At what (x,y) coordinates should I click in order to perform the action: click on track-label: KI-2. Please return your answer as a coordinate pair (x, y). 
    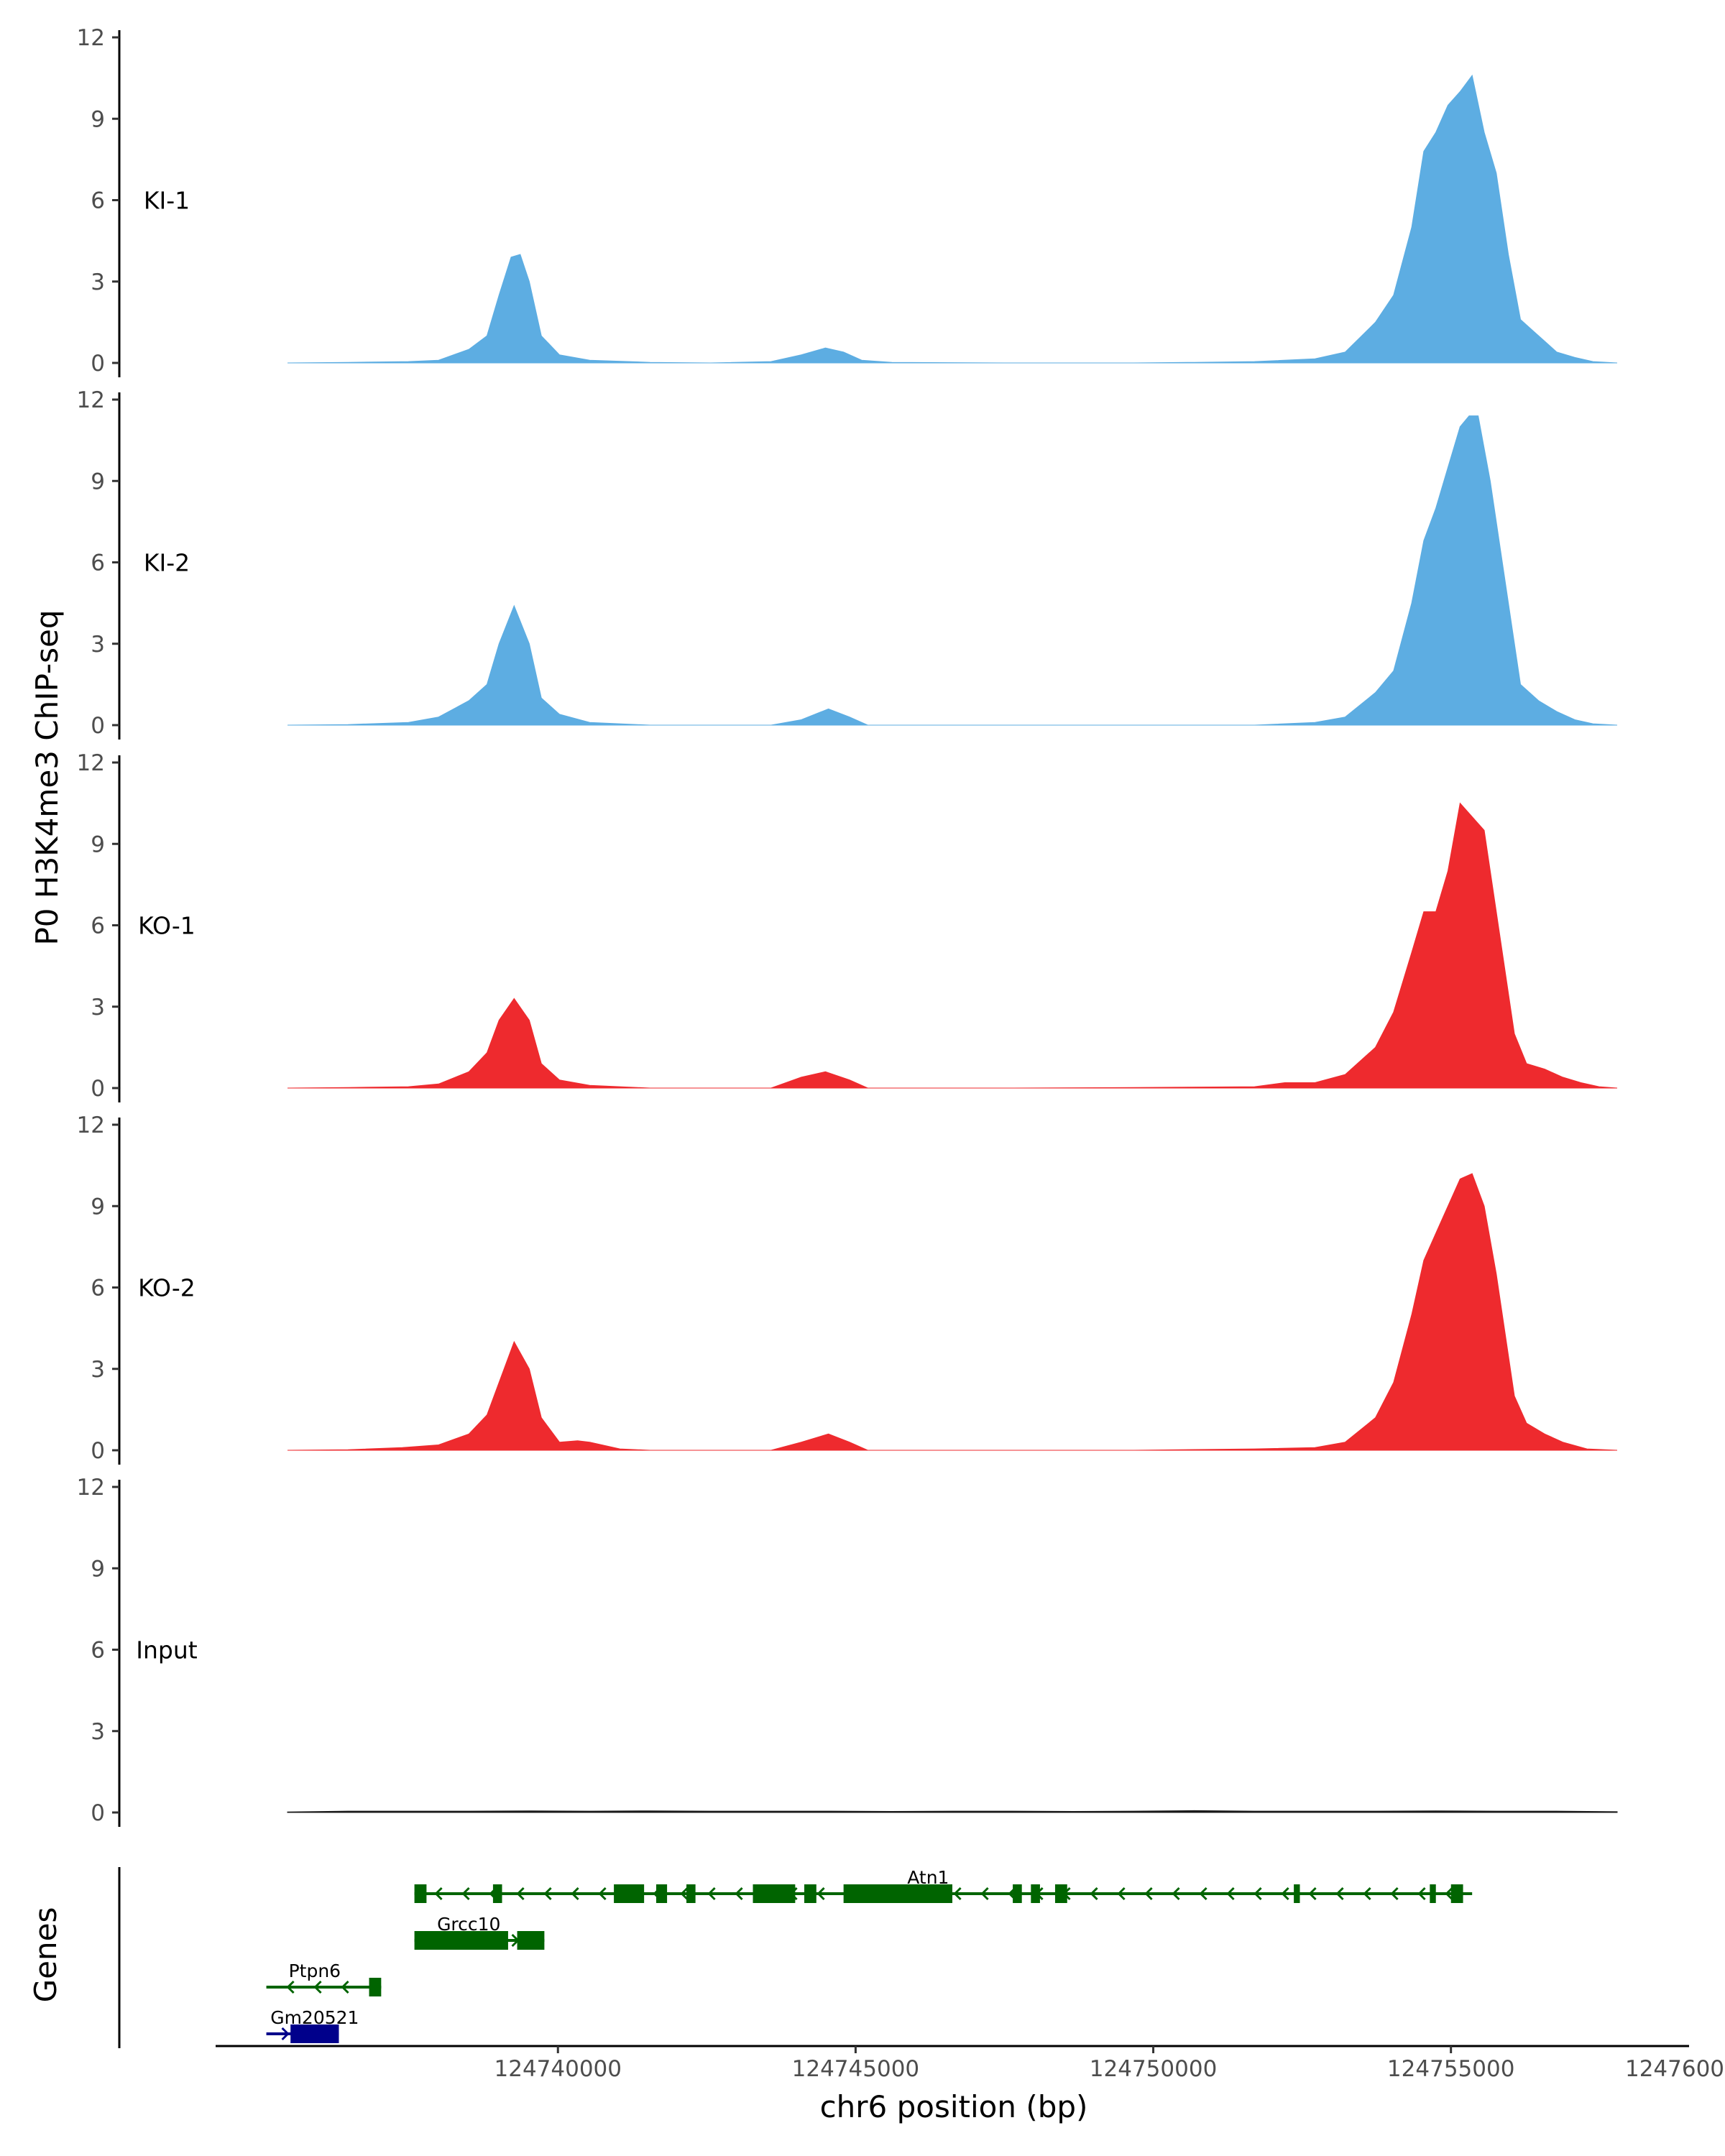
    Looking at the image, I should click on (167, 563).